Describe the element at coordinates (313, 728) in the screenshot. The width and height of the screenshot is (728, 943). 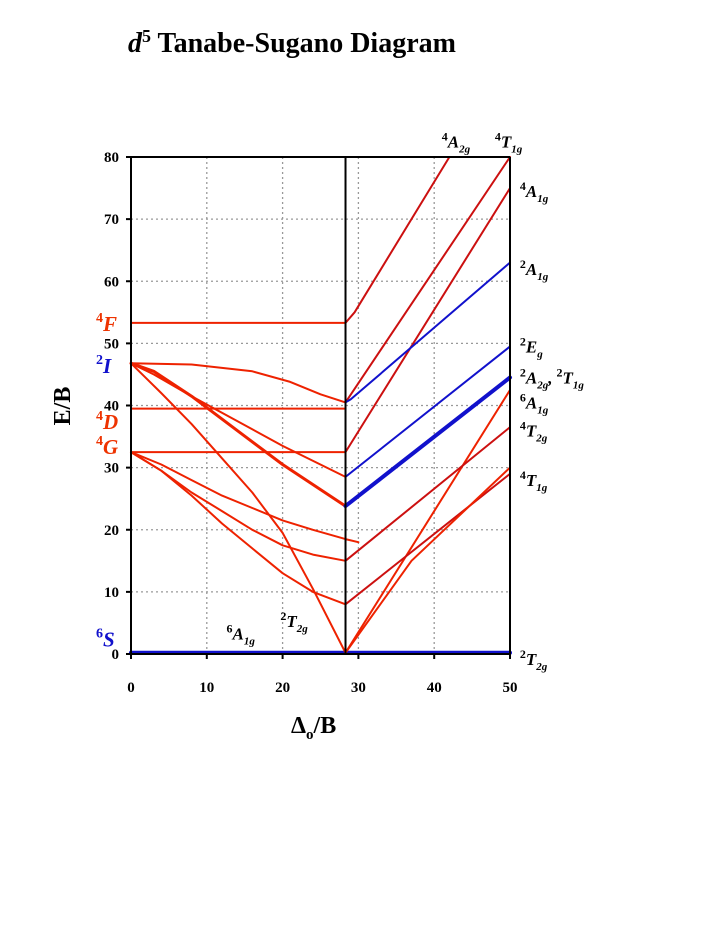
I see `x-axis-label: Δo/B` at that location.